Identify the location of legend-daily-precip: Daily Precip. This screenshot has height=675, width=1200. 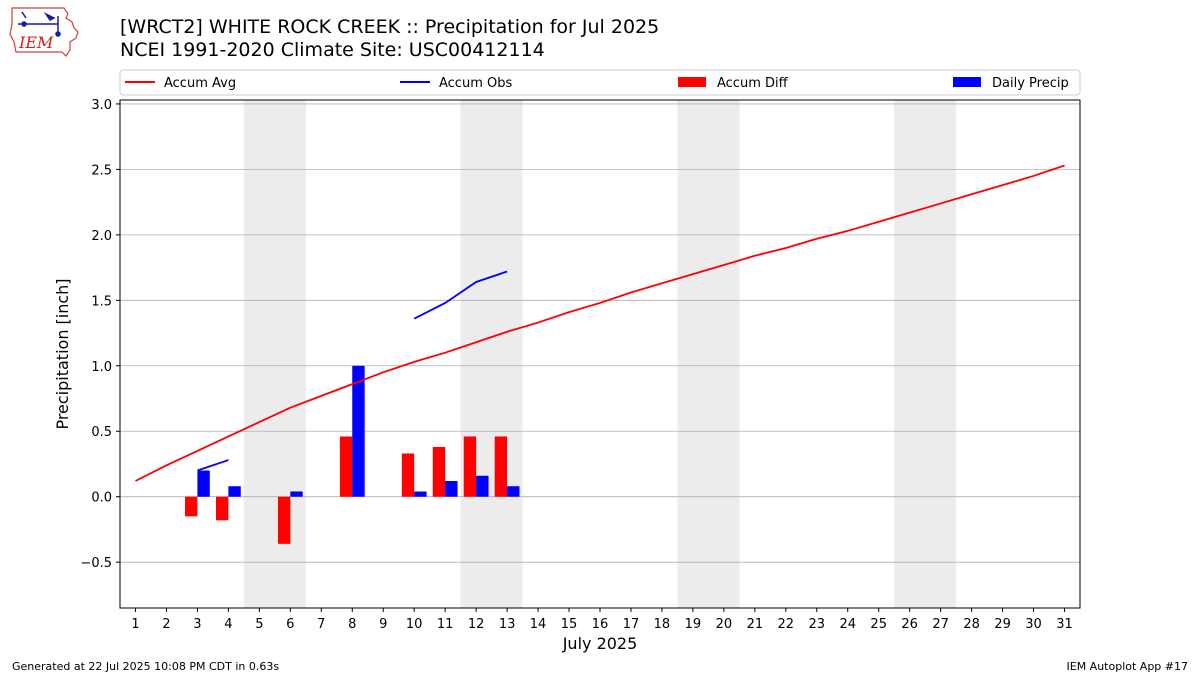
(1011, 83).